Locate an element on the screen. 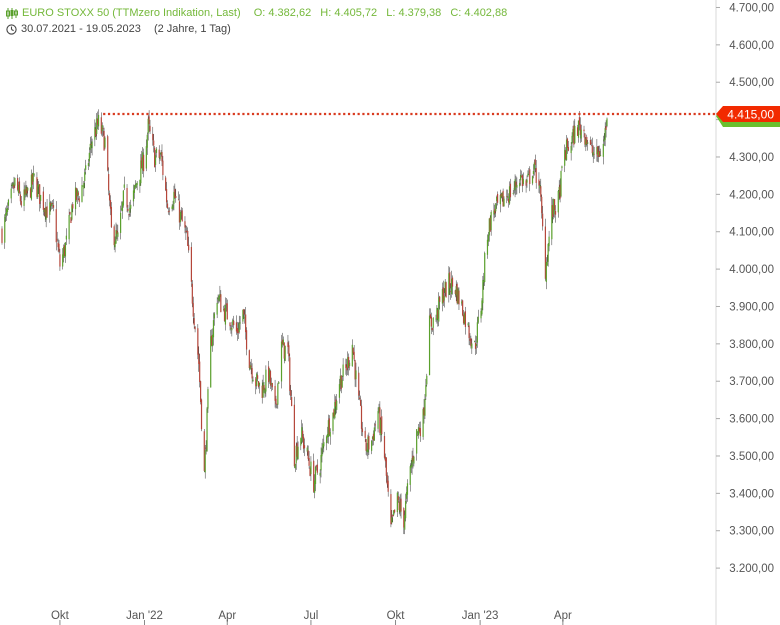 This screenshot has height=625, width=780. close-value: C: 4.402,88 is located at coordinates (479, 13).